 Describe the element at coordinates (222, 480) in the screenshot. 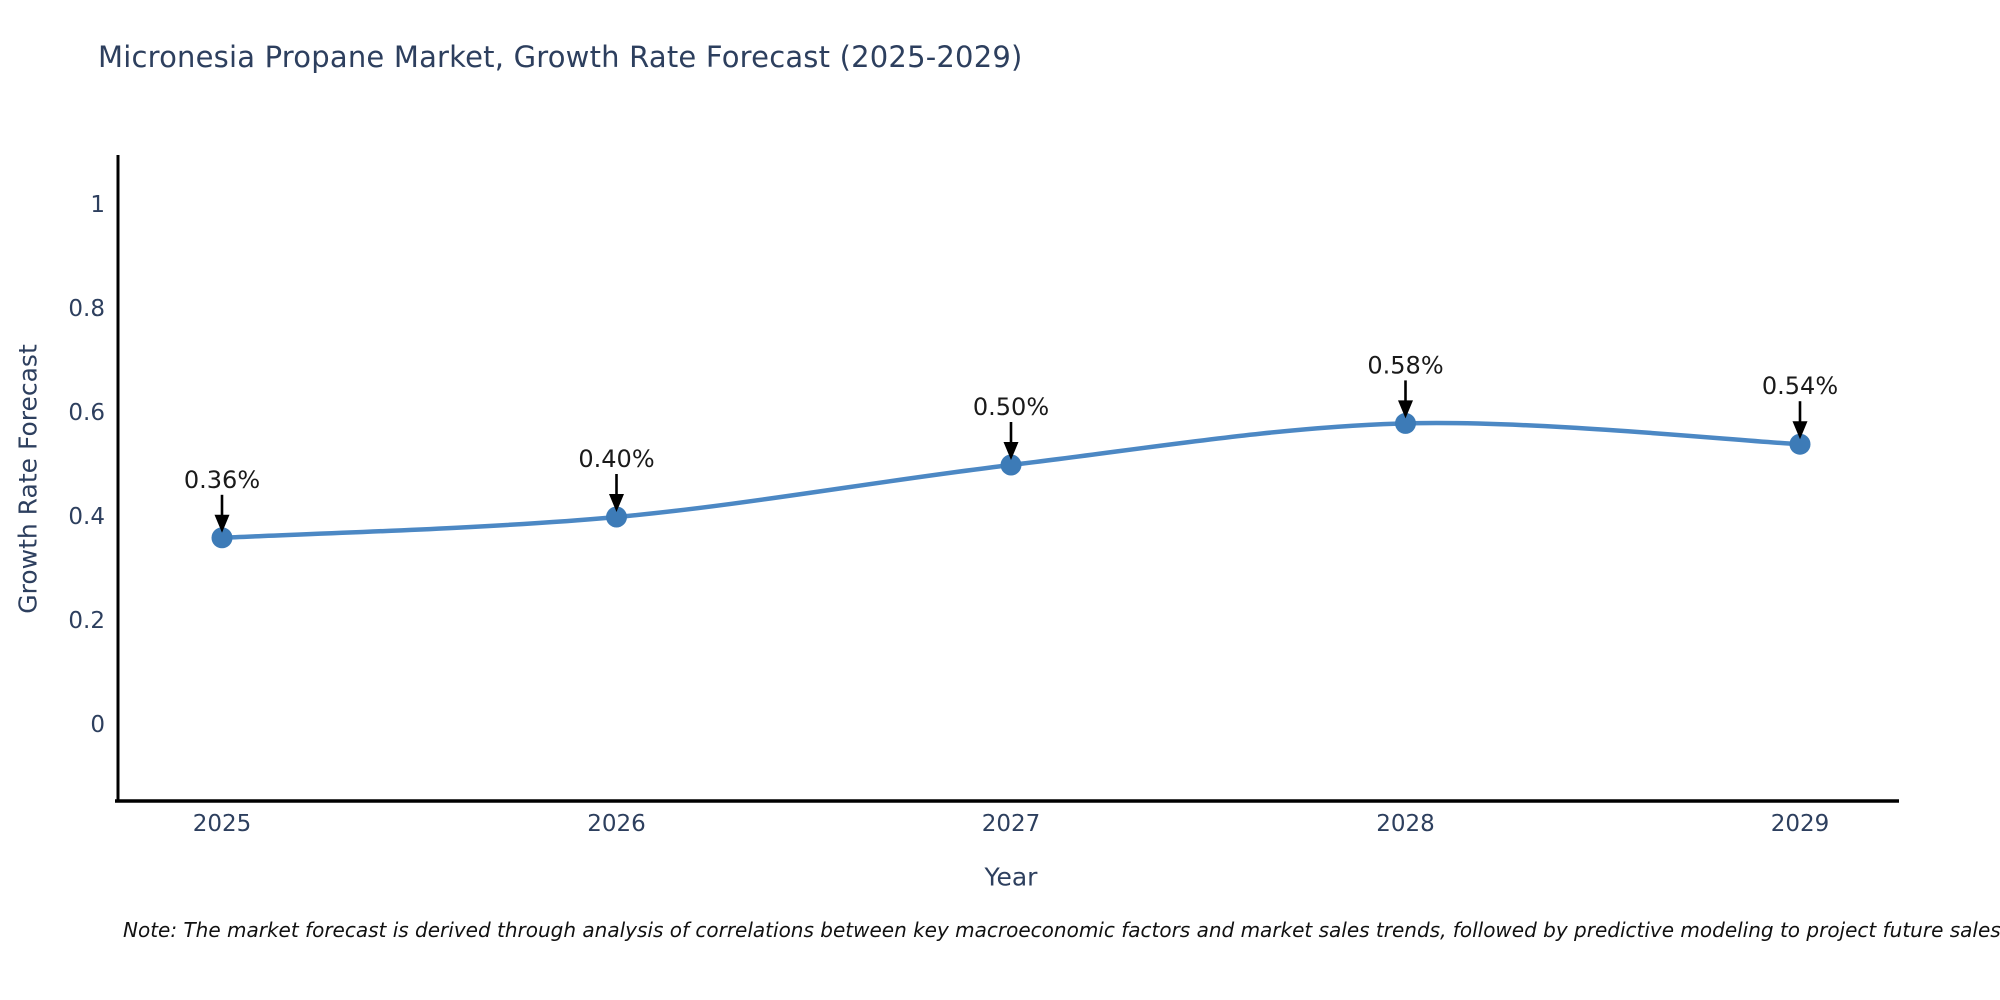

I see `annotation-label: 0.36%` at that location.